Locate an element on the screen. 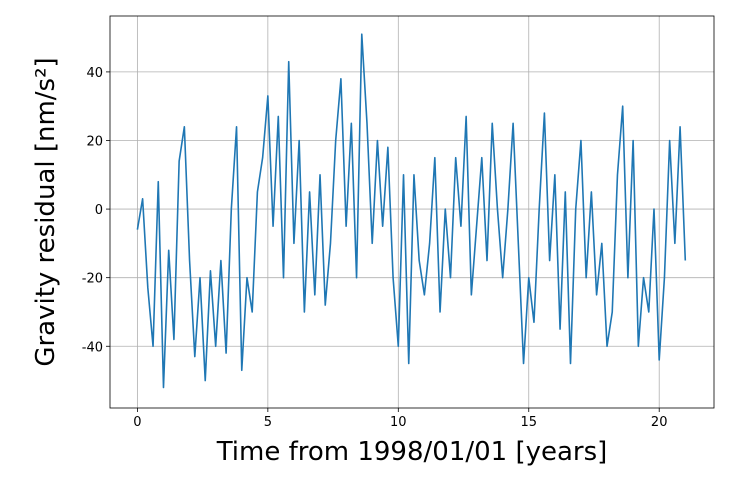  y-tick-label: 0 is located at coordinates (99, 210).